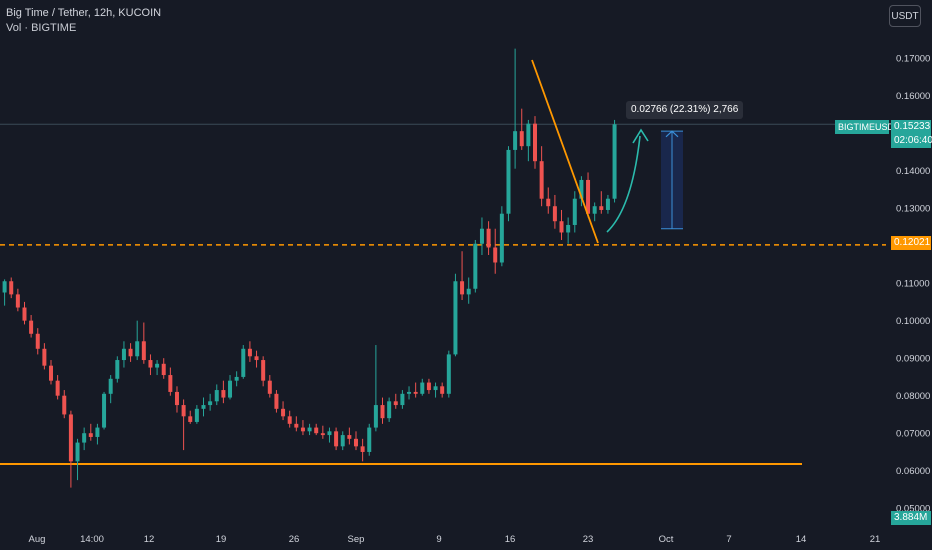 The height and width of the screenshot is (550, 932). Describe the element at coordinates (913, 321) in the screenshot. I see `price-tick-label: 0.10000` at that location.